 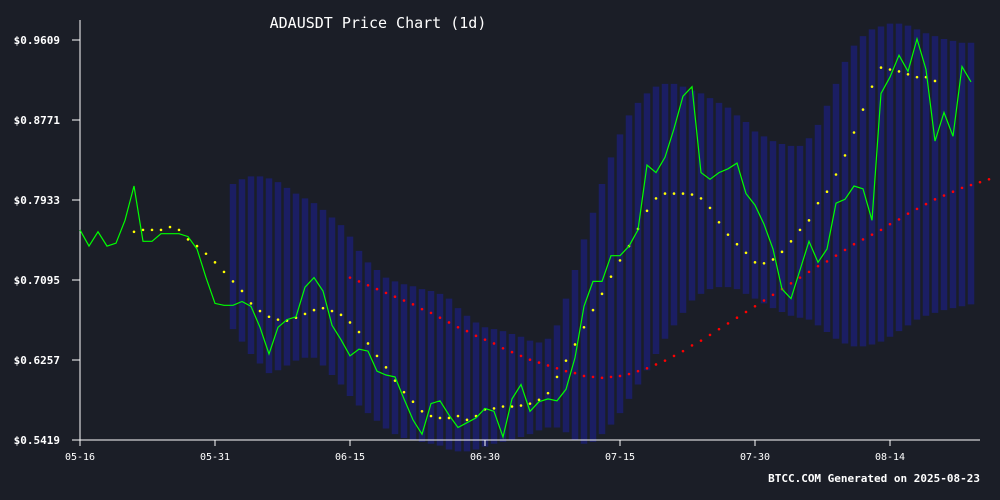 I want to click on footer-credit: BTCC.COM Generated on 2025-08-23, so click(x=874, y=478).